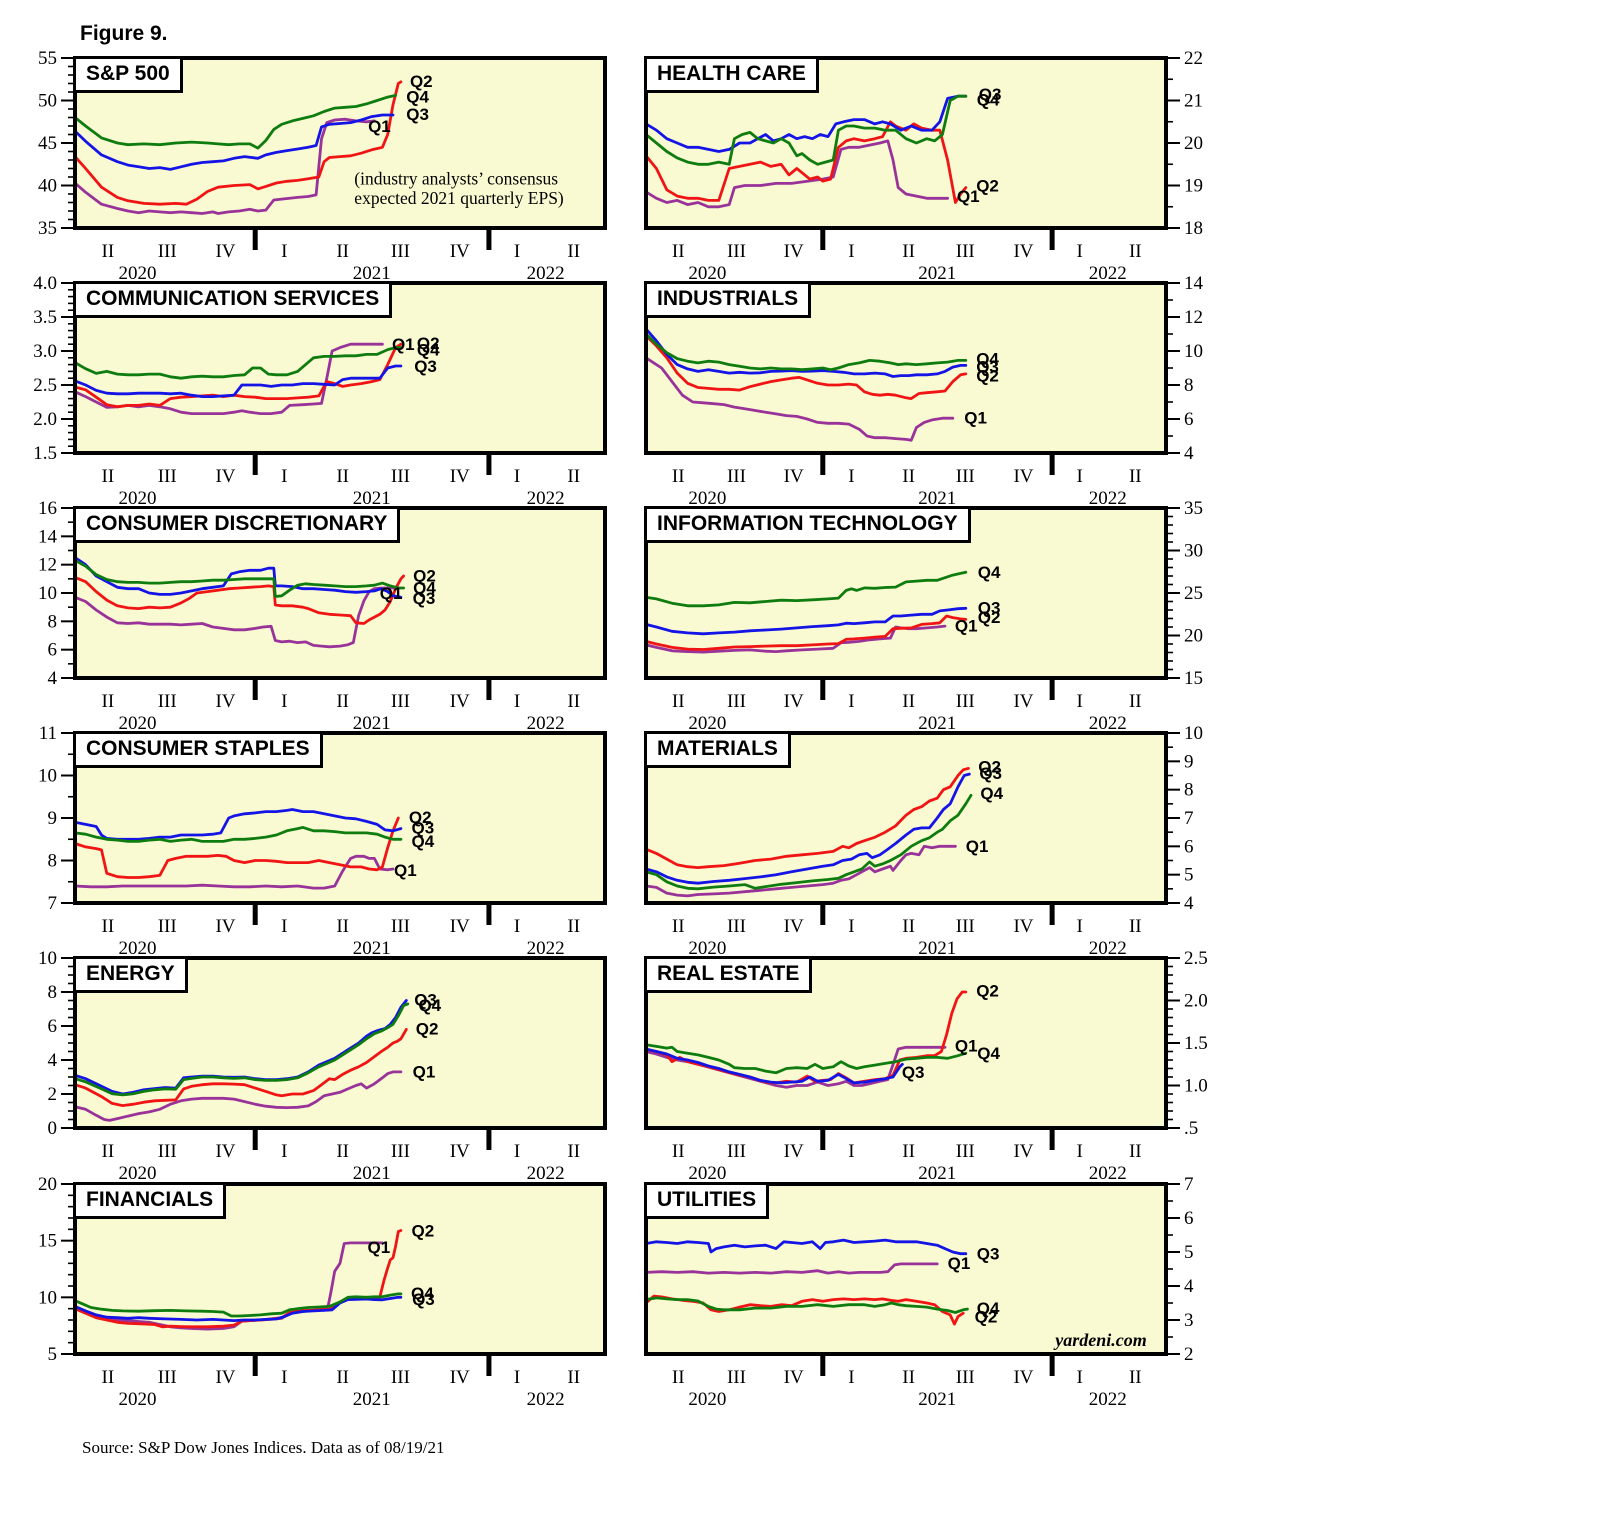 This screenshot has width=1610, height=1534. What do you see at coordinates (53, 861) in the screenshot?
I see `y-tick-label: 8` at bounding box center [53, 861].